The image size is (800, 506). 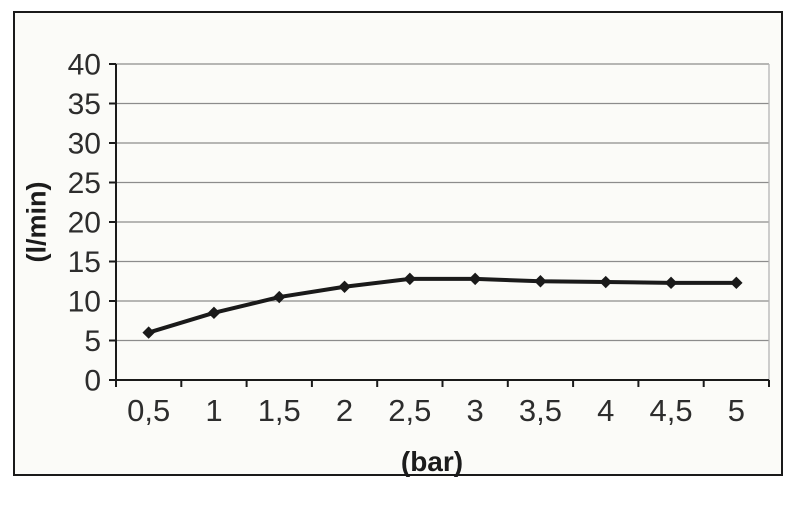 What do you see at coordinates (736, 410) in the screenshot?
I see `x-tick-label: 5` at bounding box center [736, 410].